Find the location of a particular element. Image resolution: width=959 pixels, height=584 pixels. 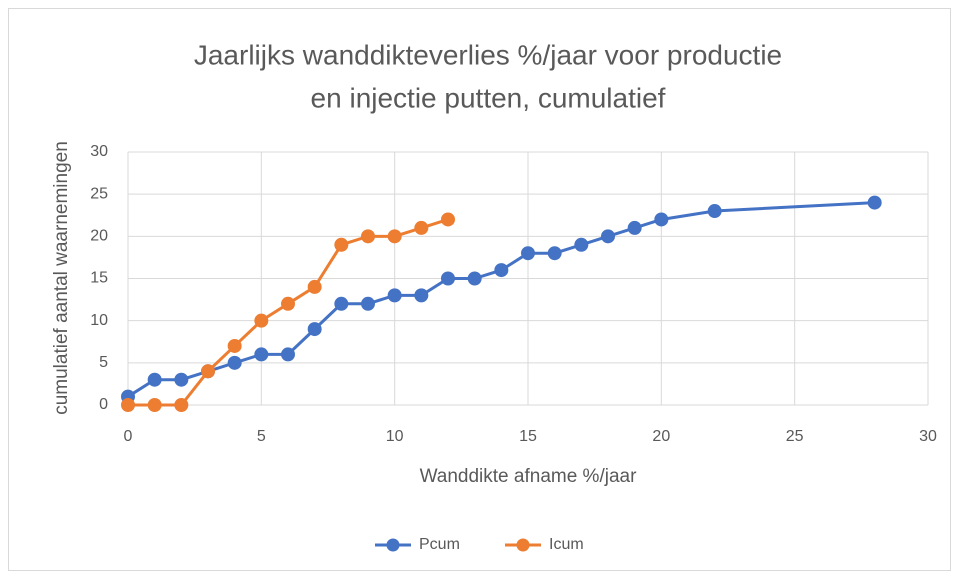

legend-label: Icum is located at coordinates (566, 544).